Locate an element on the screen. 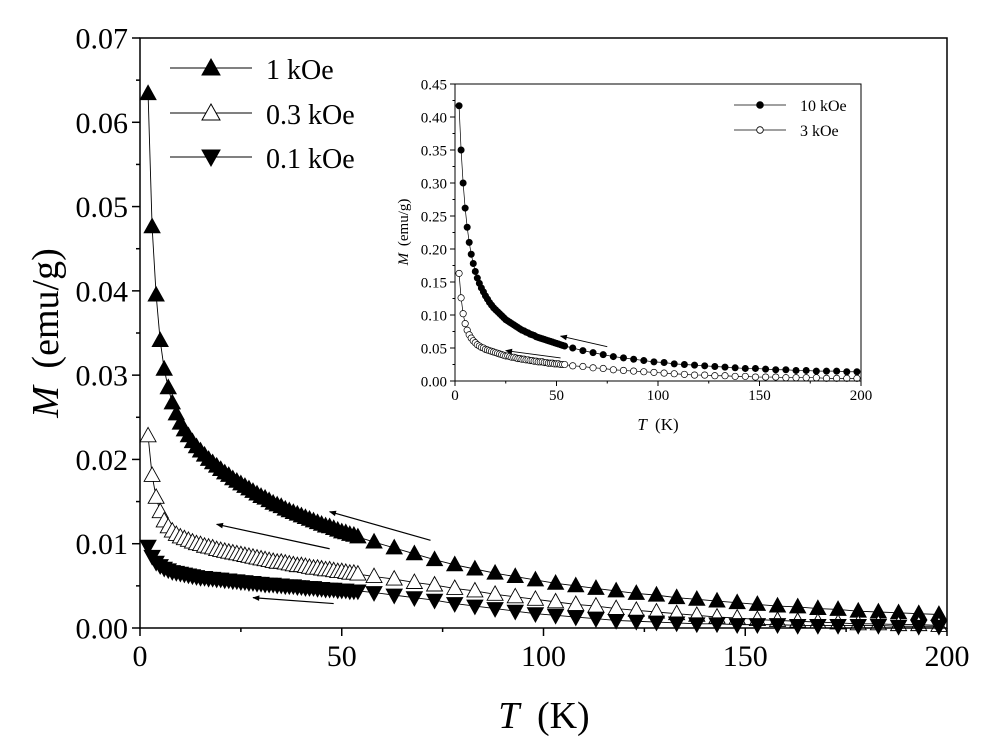  legend-item-0-3koe: 0.3 kOe is located at coordinates (262, 115).